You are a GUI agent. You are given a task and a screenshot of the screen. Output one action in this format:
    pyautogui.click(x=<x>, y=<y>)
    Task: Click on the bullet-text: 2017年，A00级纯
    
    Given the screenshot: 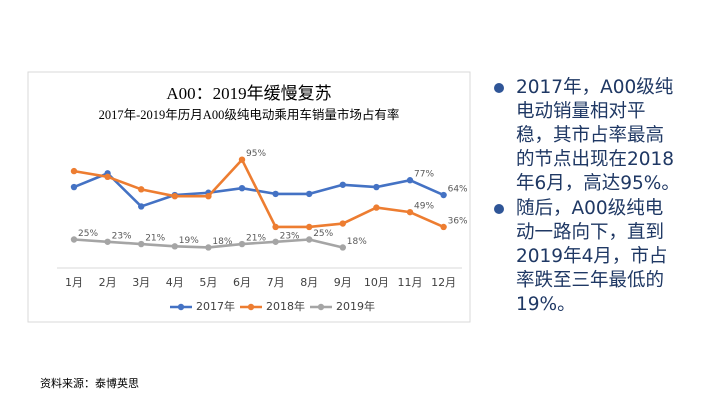 What is the action you would take?
    pyautogui.click(x=594, y=87)
    